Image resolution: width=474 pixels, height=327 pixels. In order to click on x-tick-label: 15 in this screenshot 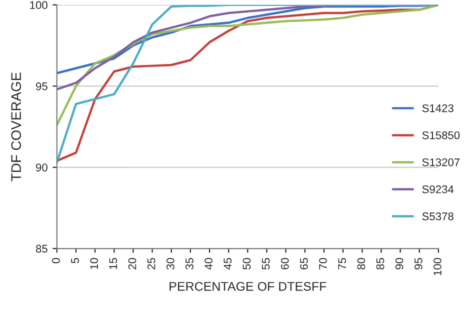, I will do `click(113, 264)`.